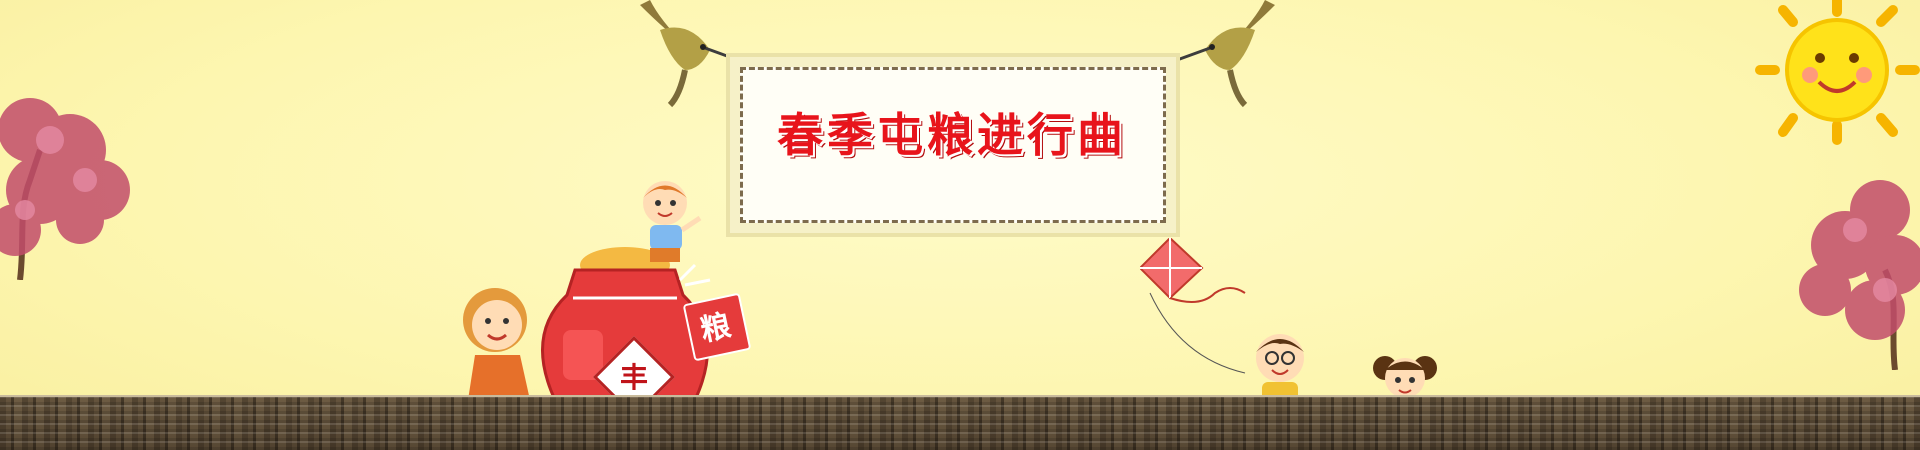  I want to click on sun-icon, so click(1837, 72).